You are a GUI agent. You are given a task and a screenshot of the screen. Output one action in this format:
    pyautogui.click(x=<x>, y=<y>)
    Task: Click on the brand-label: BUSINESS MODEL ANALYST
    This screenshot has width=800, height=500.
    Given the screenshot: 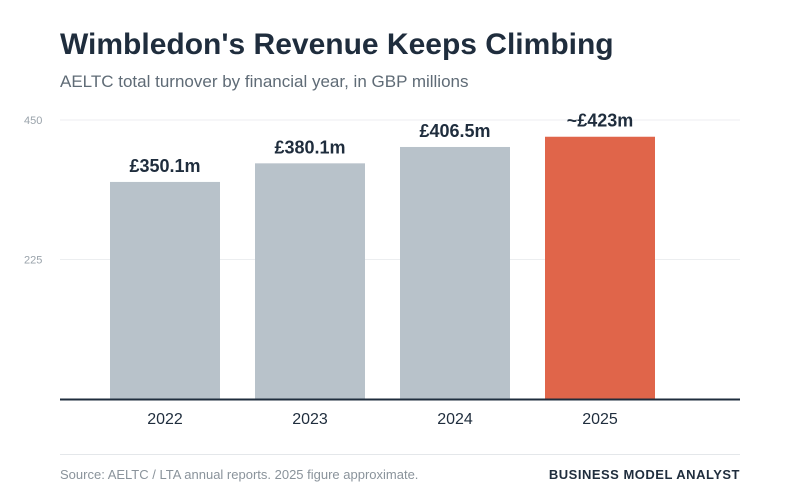 What is the action you would take?
    pyautogui.click(x=644, y=474)
    